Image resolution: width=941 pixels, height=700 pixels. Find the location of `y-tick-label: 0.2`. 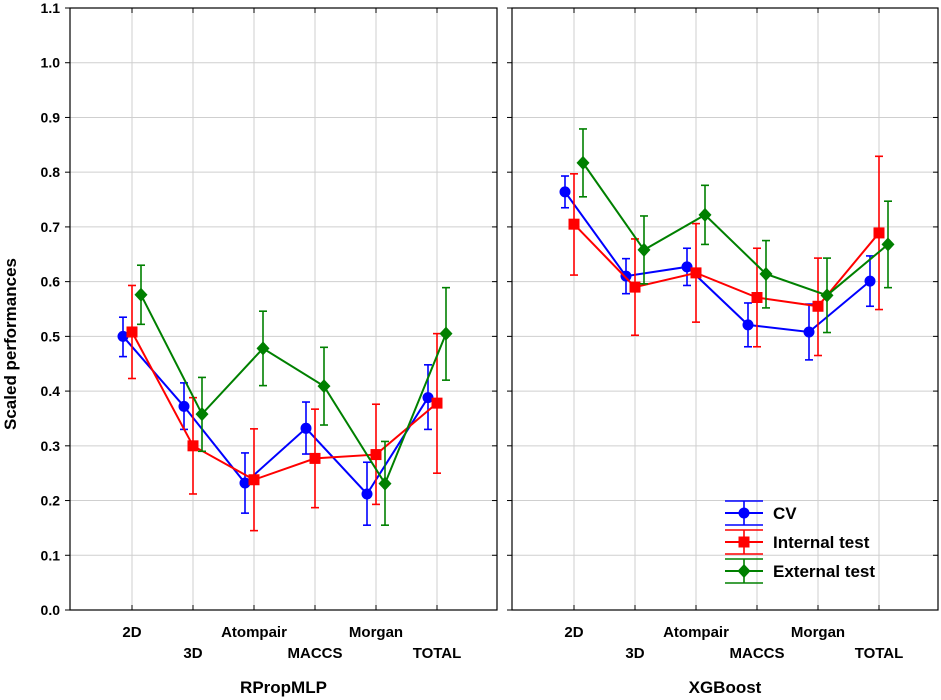

y-tick-label: 0.2 is located at coordinates (51, 501).